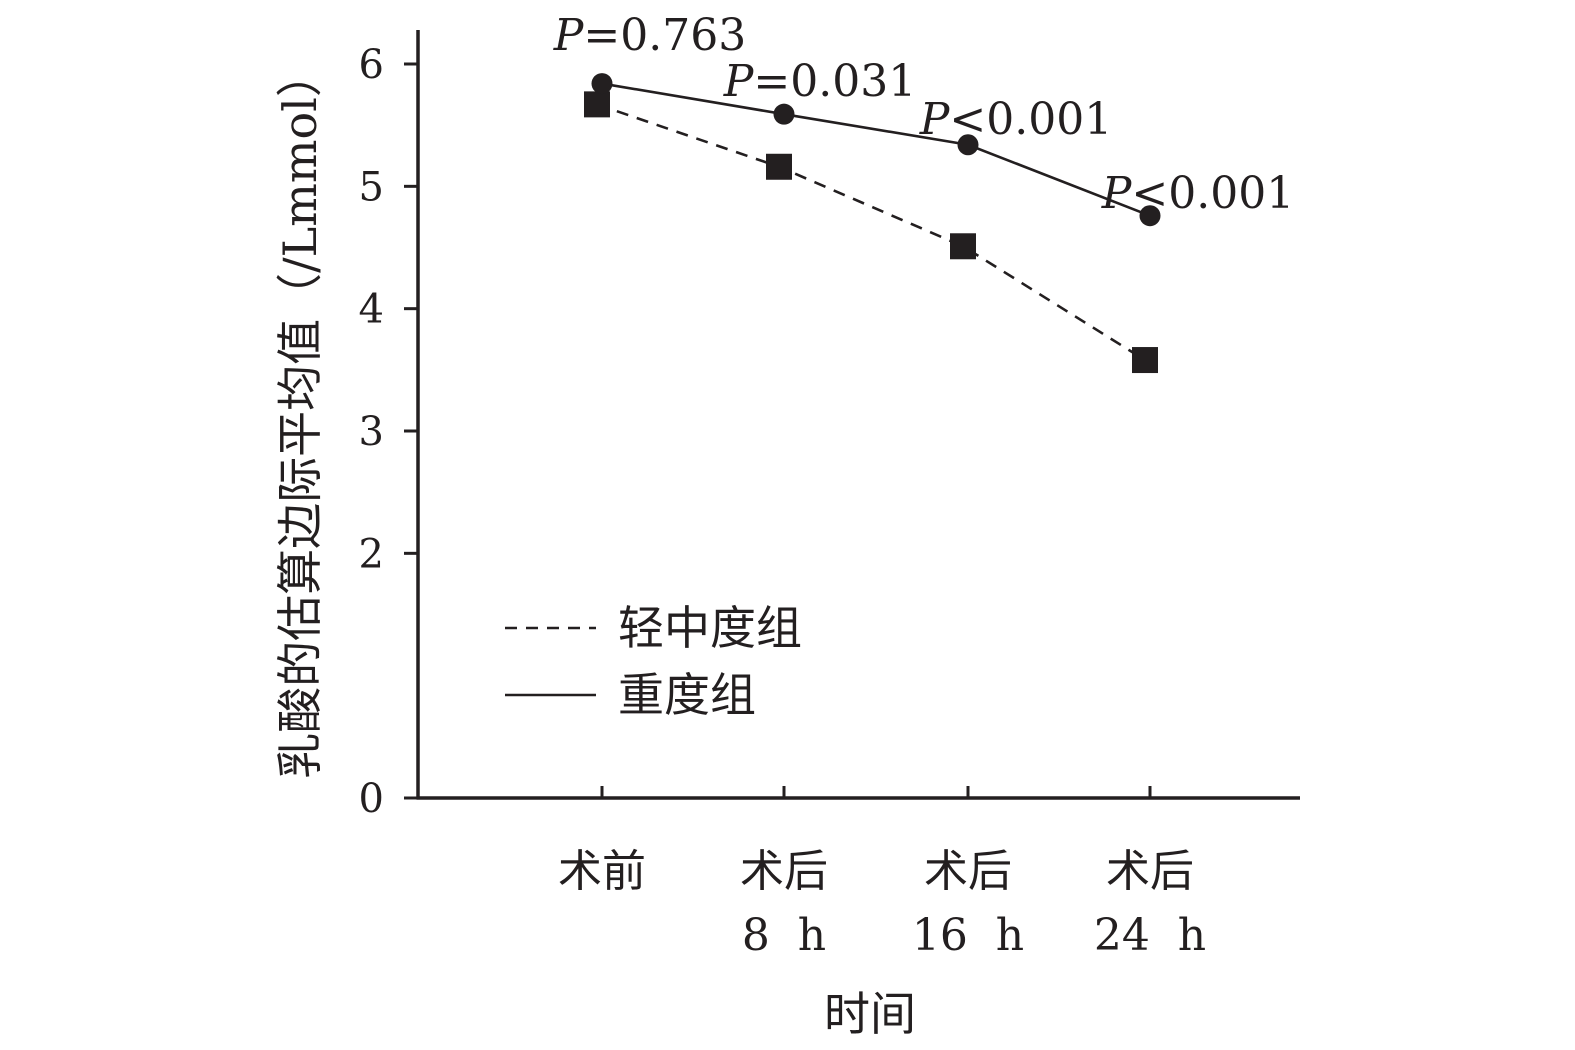 The width and height of the screenshot is (1575, 1050). What do you see at coordinates (388, 432) in the screenshot?
I see `y-ticks: 0 2 3 4 5 6` at bounding box center [388, 432].